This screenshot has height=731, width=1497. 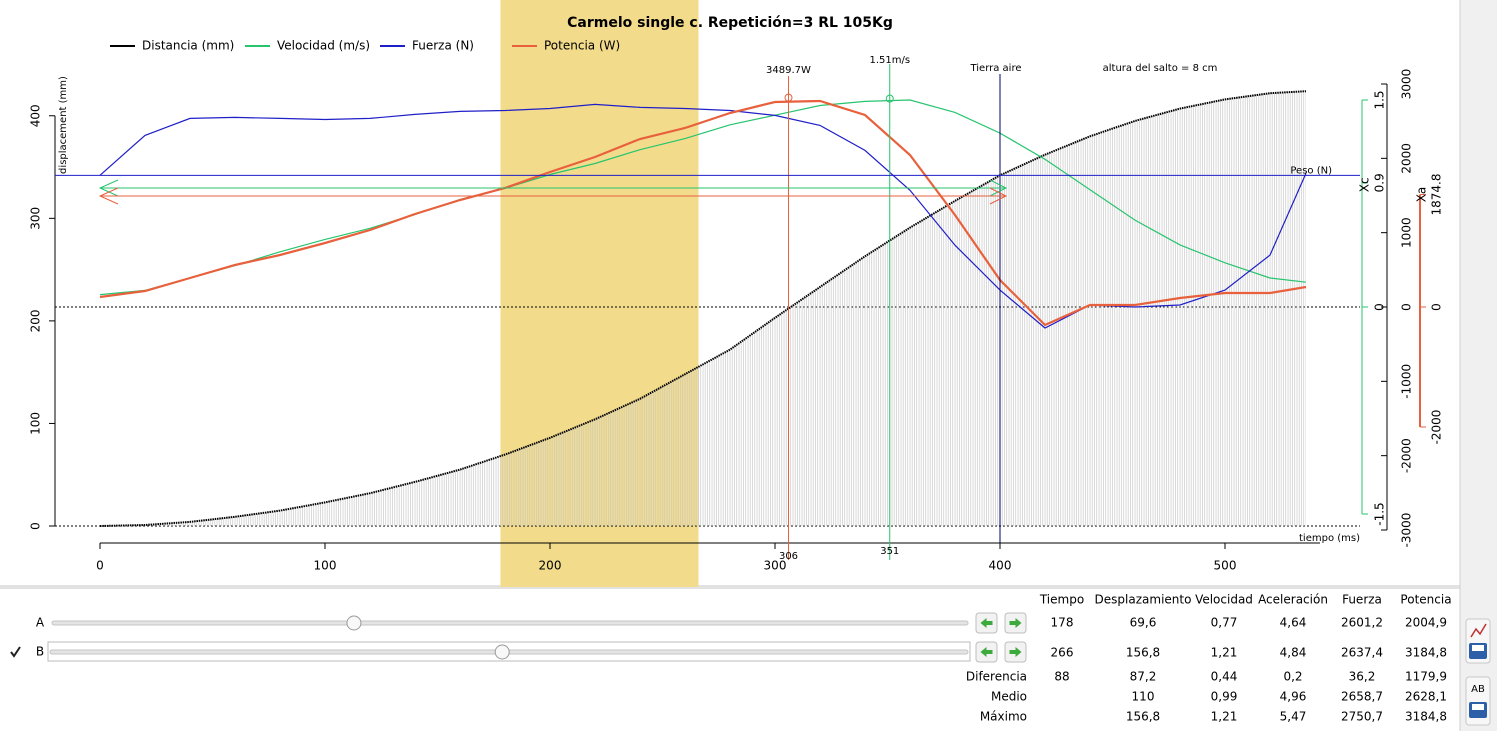 What do you see at coordinates (15, 652) in the screenshot?
I see `checkmark` at bounding box center [15, 652].